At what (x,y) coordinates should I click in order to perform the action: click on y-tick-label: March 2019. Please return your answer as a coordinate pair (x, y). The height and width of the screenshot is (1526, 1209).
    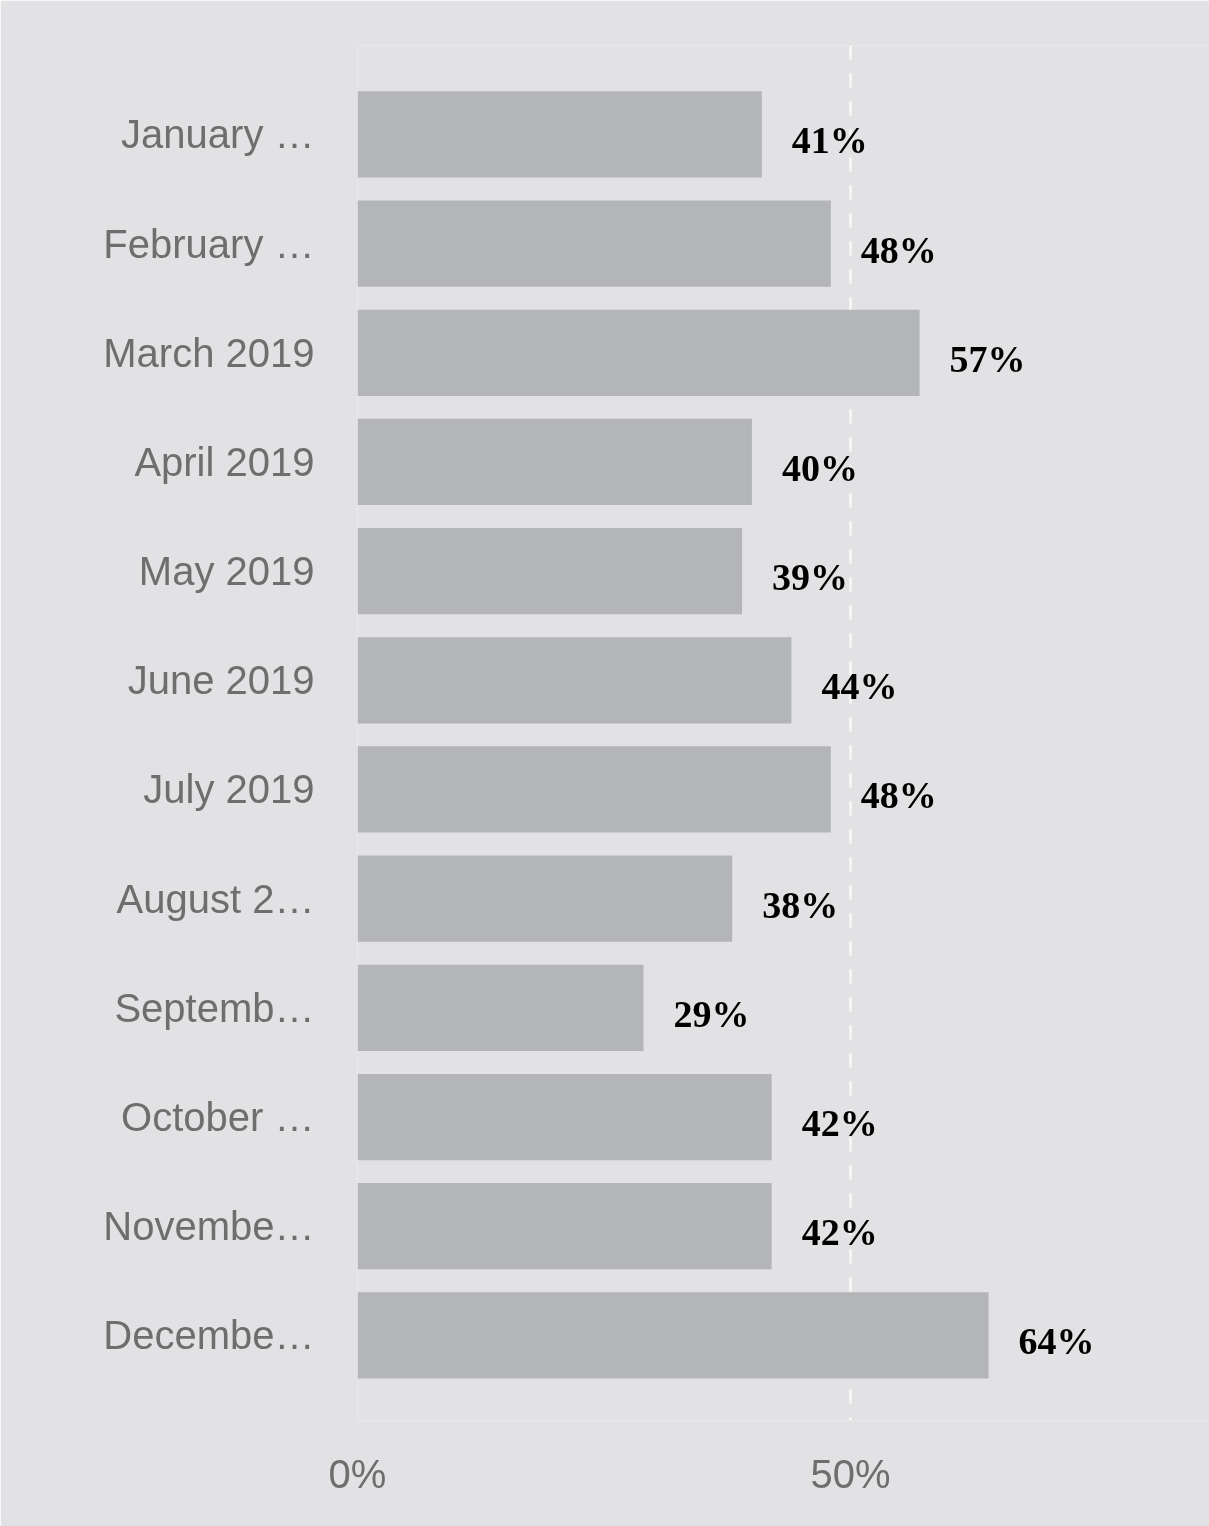
    Looking at the image, I should click on (209, 352).